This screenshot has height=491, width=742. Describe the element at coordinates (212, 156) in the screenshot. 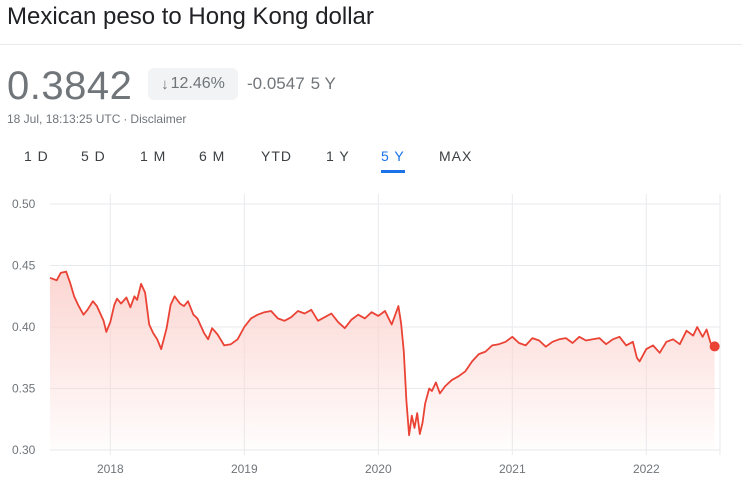

I see `tab-6m: 6 M` at that location.